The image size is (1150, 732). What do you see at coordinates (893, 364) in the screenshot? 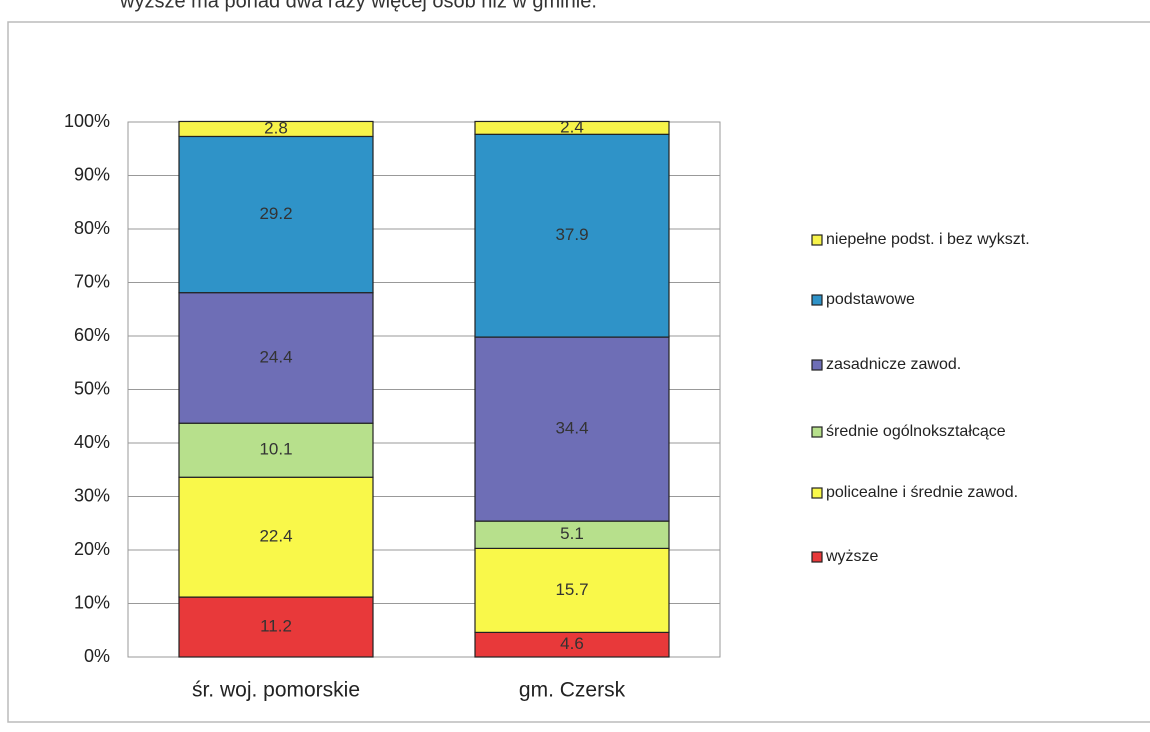
I see `legend-label: zasadnicze zawod.` at bounding box center [893, 364].